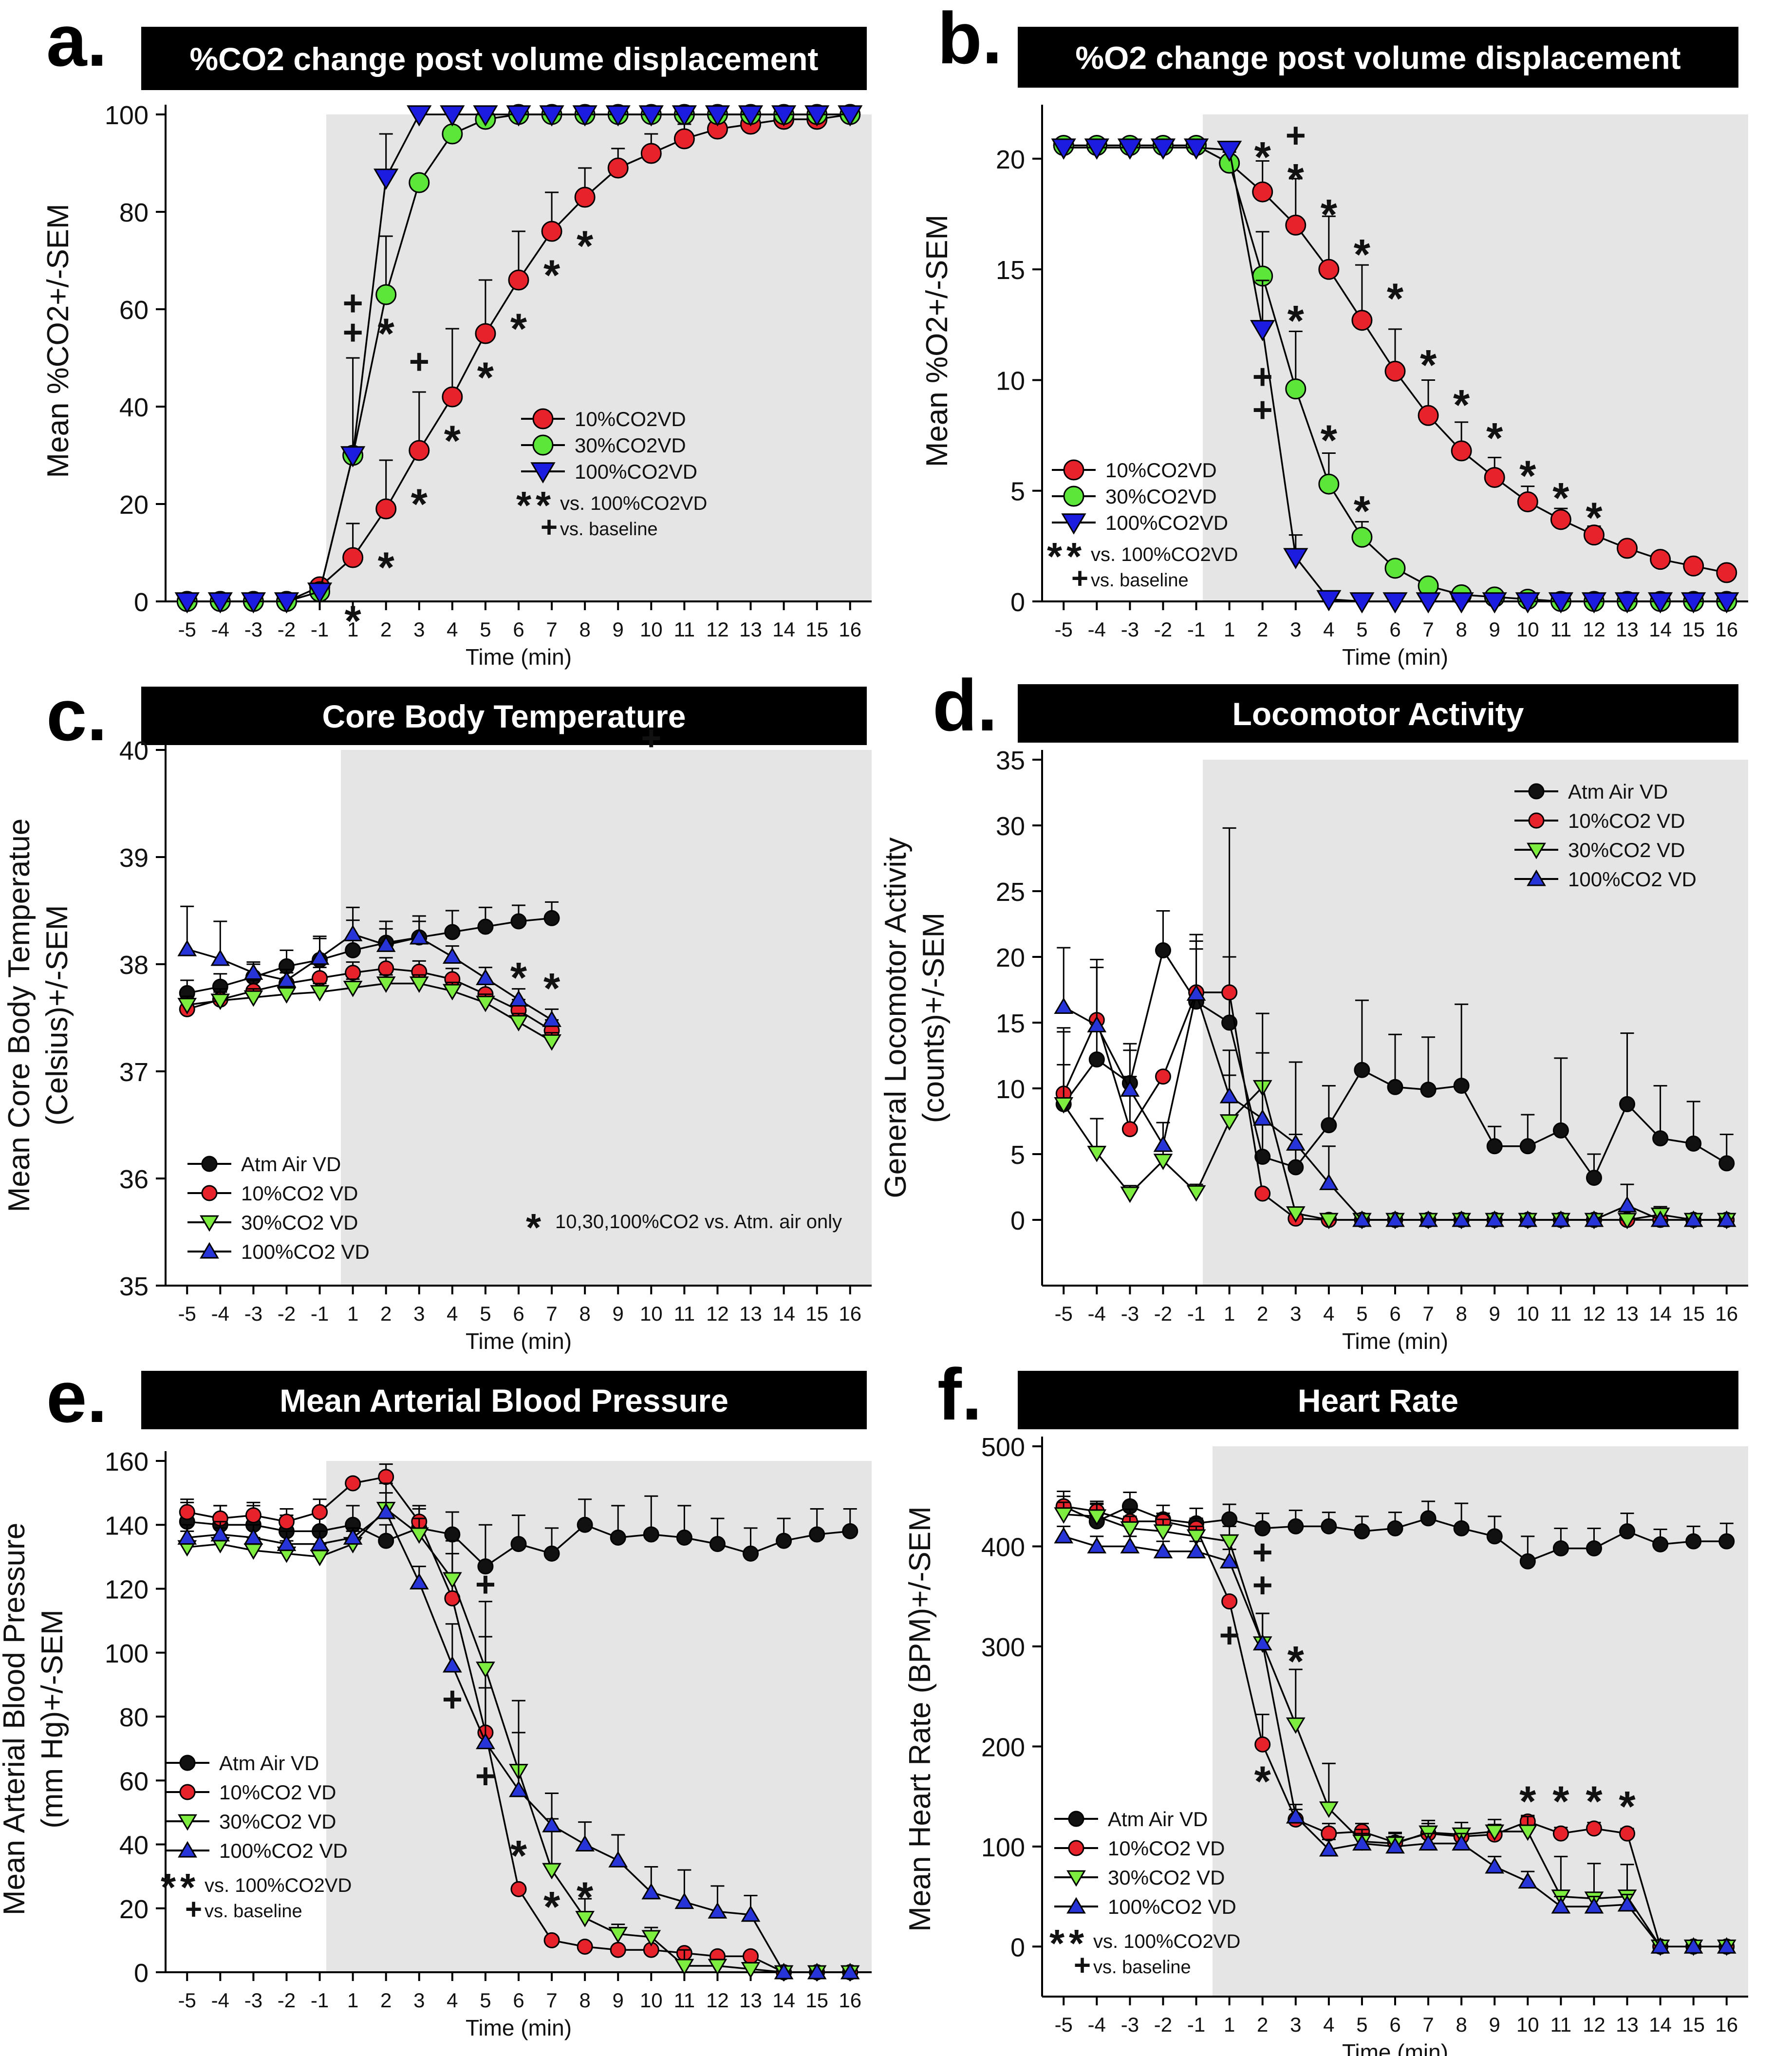  What do you see at coordinates (1229, 629) in the screenshot?
I see `x-tick-label-b: 1` at bounding box center [1229, 629].